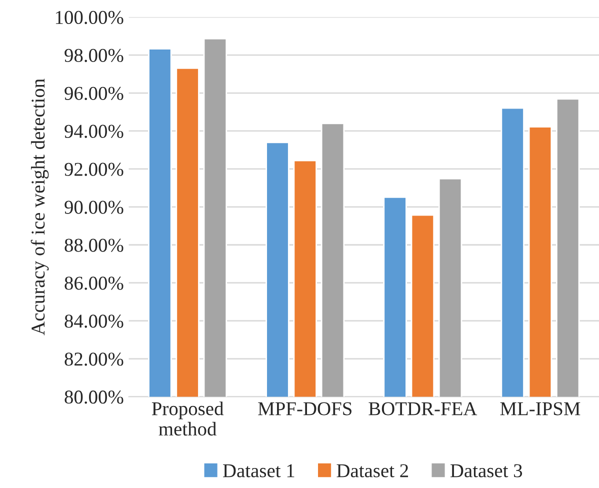 The width and height of the screenshot is (599, 488). Describe the element at coordinates (258, 471) in the screenshot. I see `legend-label: Dataset 1` at that location.